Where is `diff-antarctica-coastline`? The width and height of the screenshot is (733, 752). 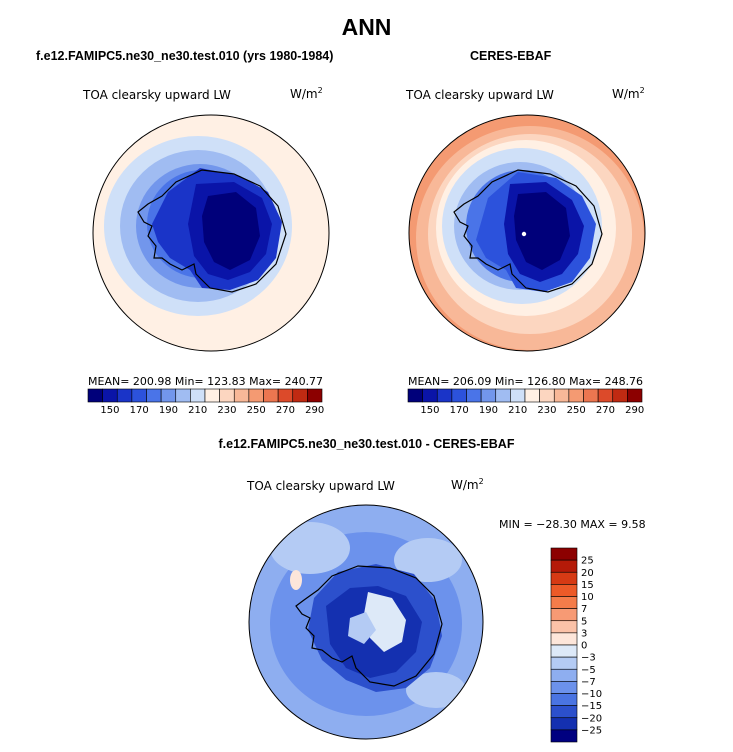 diff-antarctica-coastline is located at coordinates (369, 626).